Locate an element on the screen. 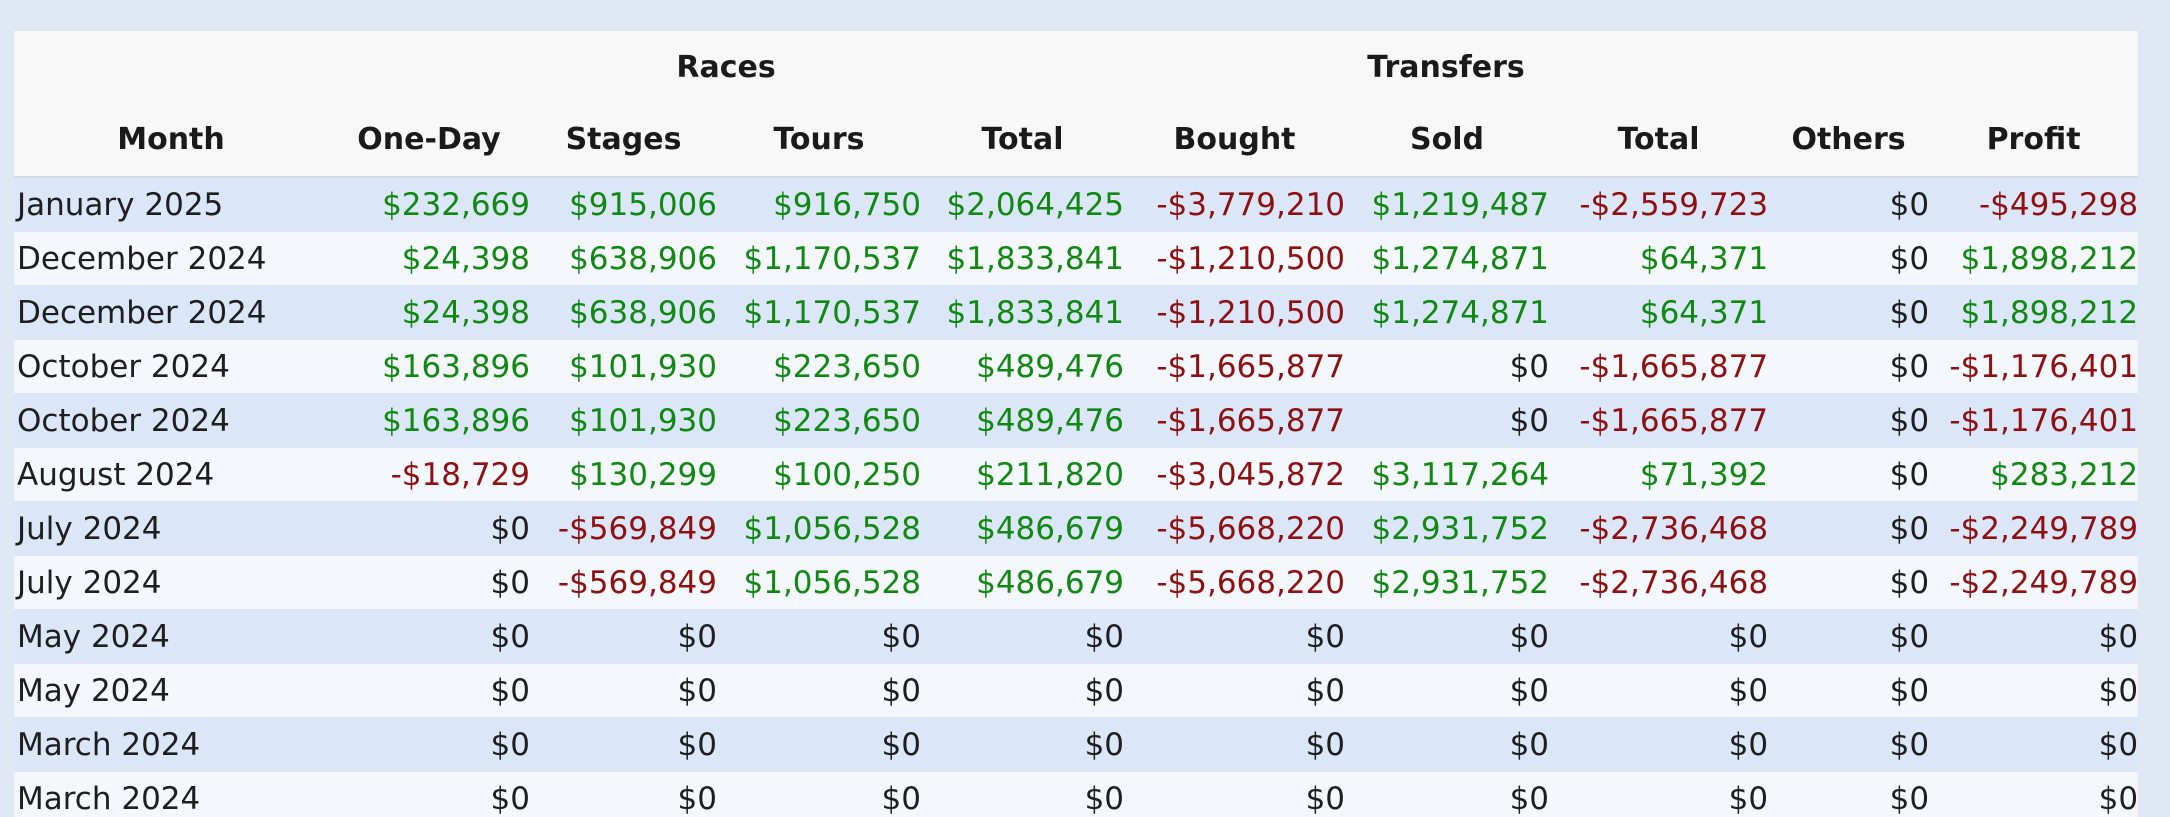 This screenshot has width=2170, height=817. cell-transfers-total: -$2,559,723 is located at coordinates (1659, 204).